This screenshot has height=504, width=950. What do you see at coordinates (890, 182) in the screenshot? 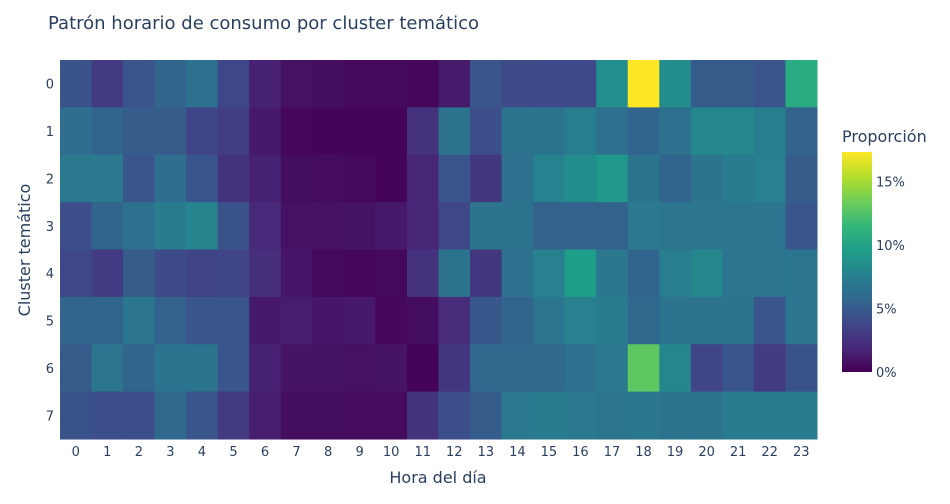
I see `colorbar-tick-label: 15%` at bounding box center [890, 182].